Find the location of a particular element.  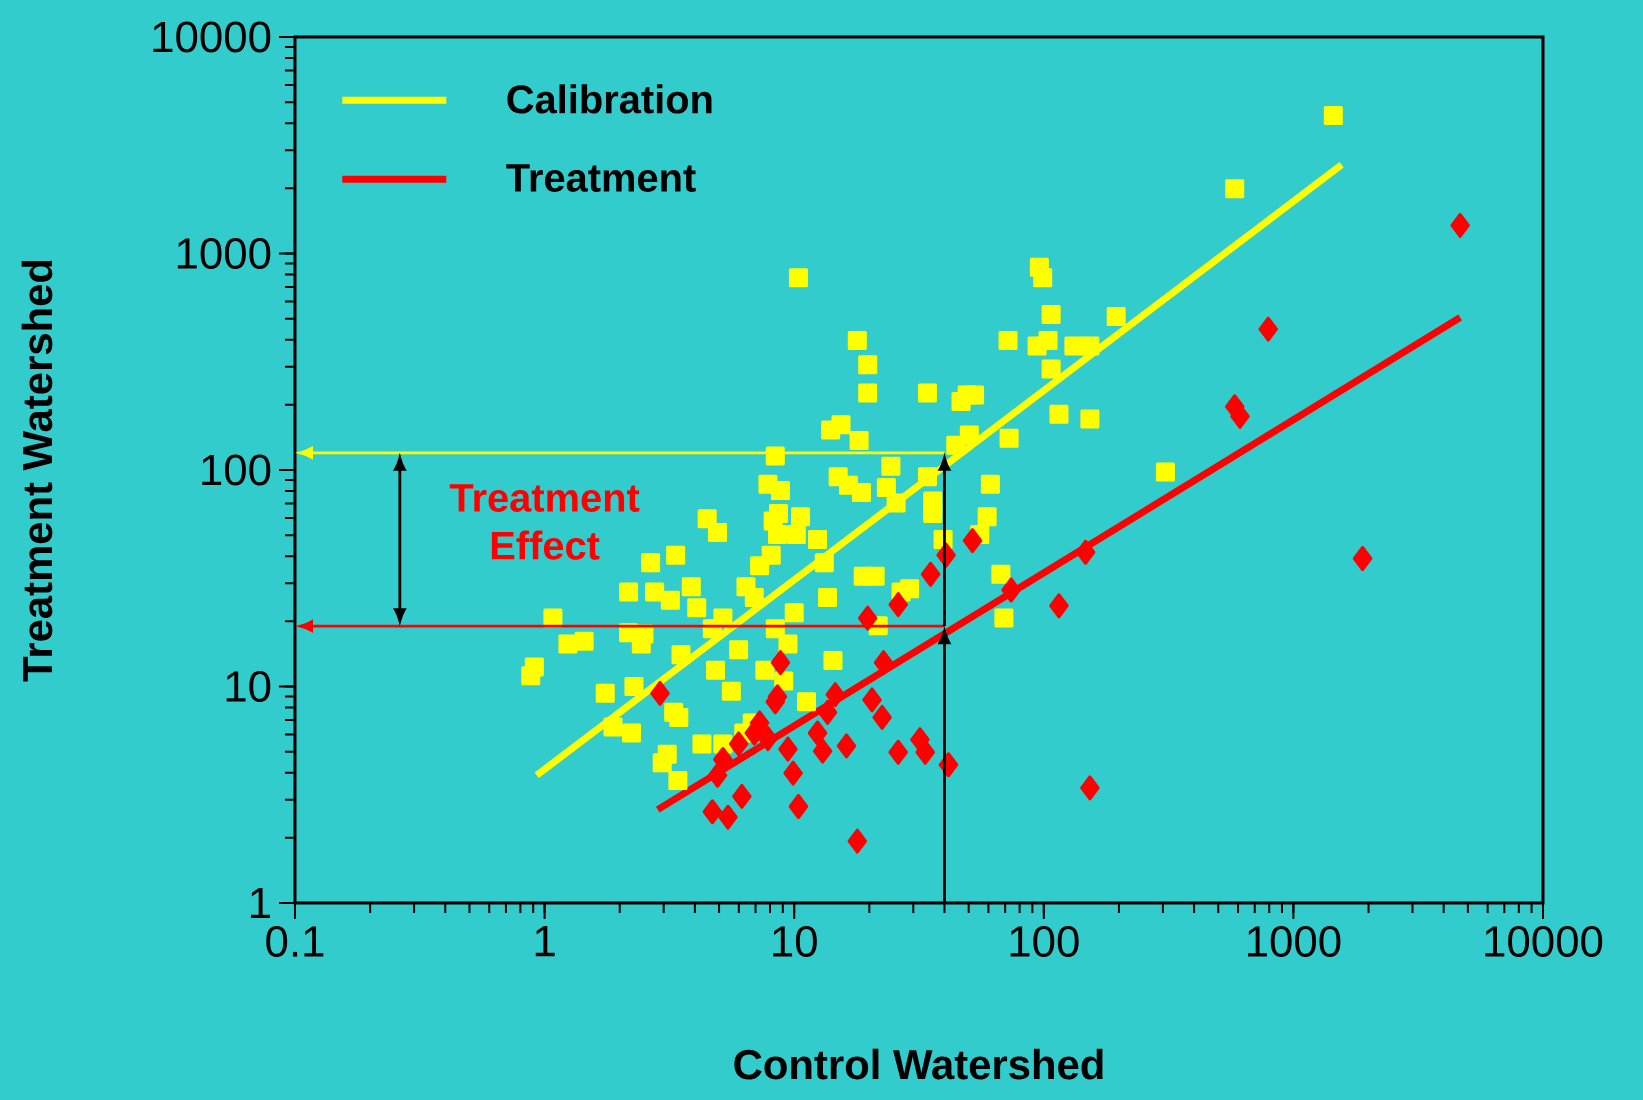

y-tick-label: 1 is located at coordinates (260, 903).